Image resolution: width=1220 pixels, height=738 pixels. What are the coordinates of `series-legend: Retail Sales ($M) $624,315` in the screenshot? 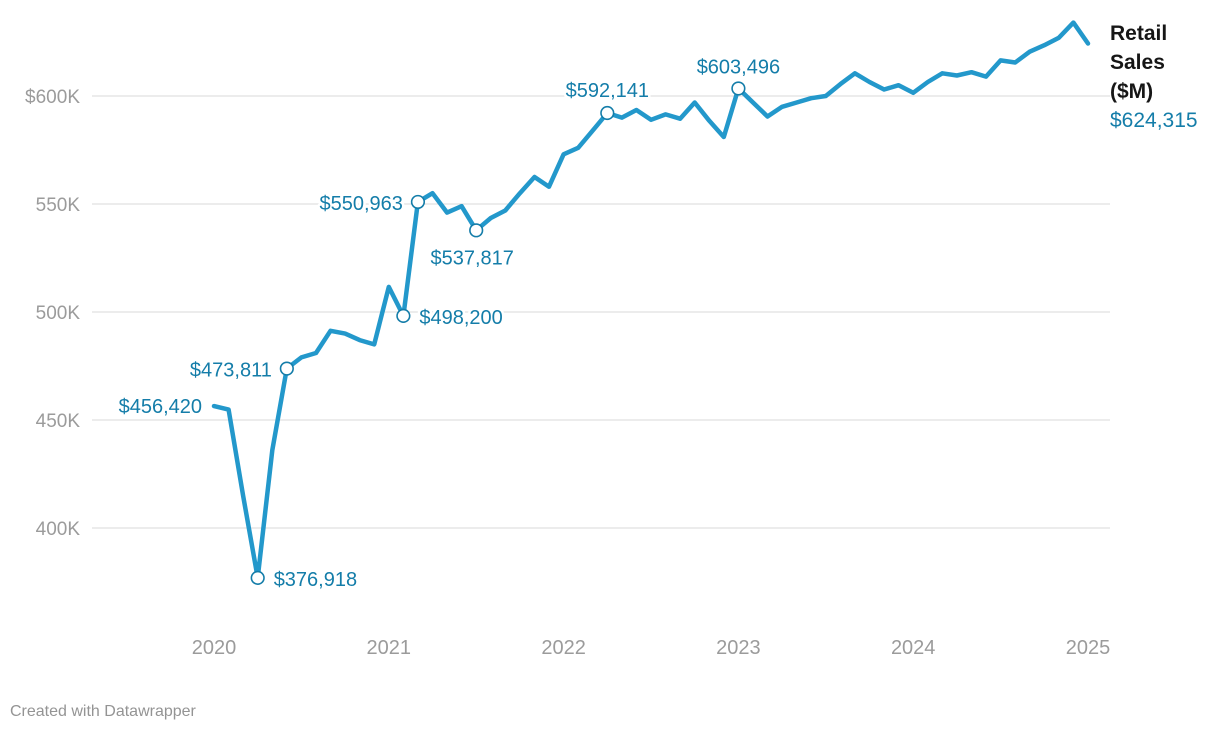 It's located at (1164, 77).